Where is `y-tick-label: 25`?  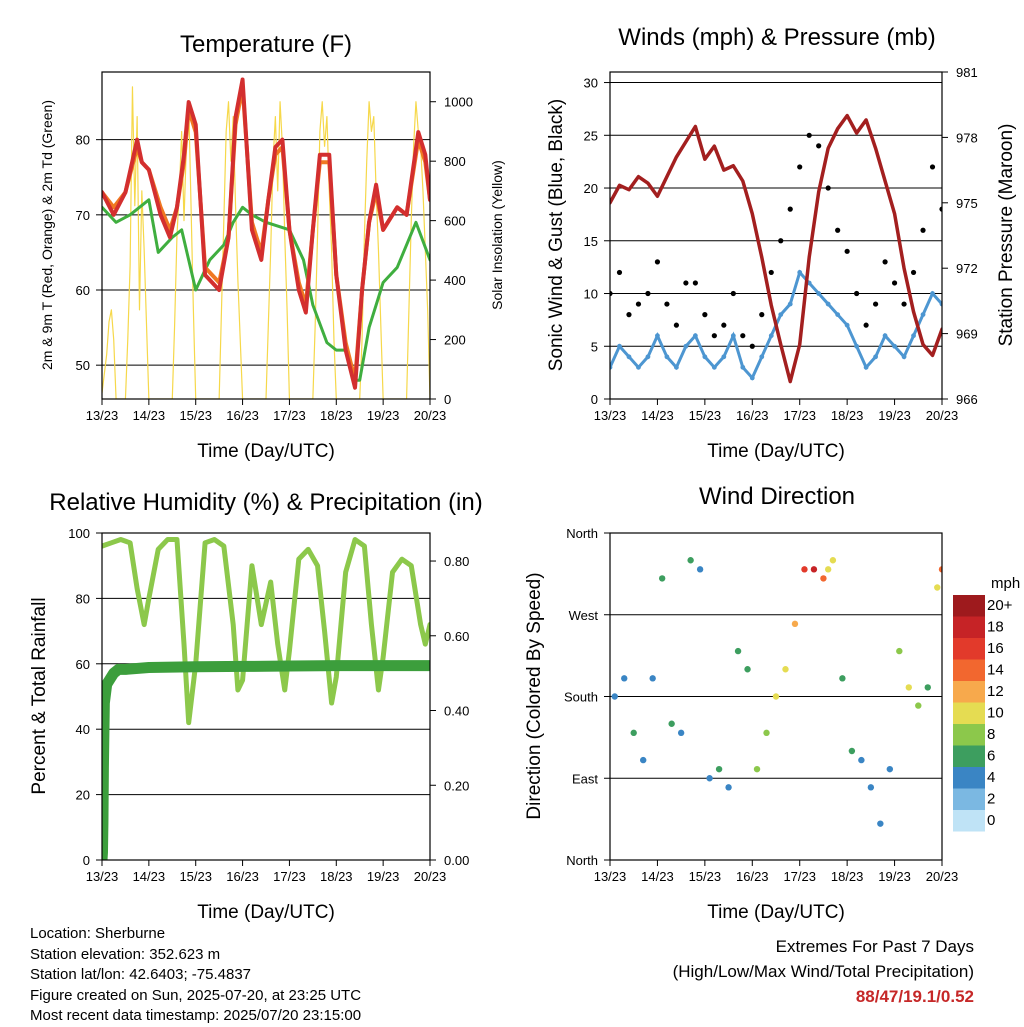 y-tick-label: 25 is located at coordinates (591, 135).